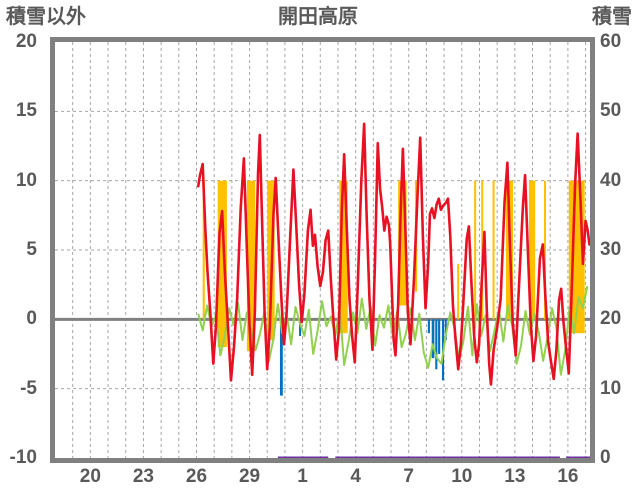 The width and height of the screenshot is (636, 501). I want to click on y-left-tick: 10, so click(26, 180).